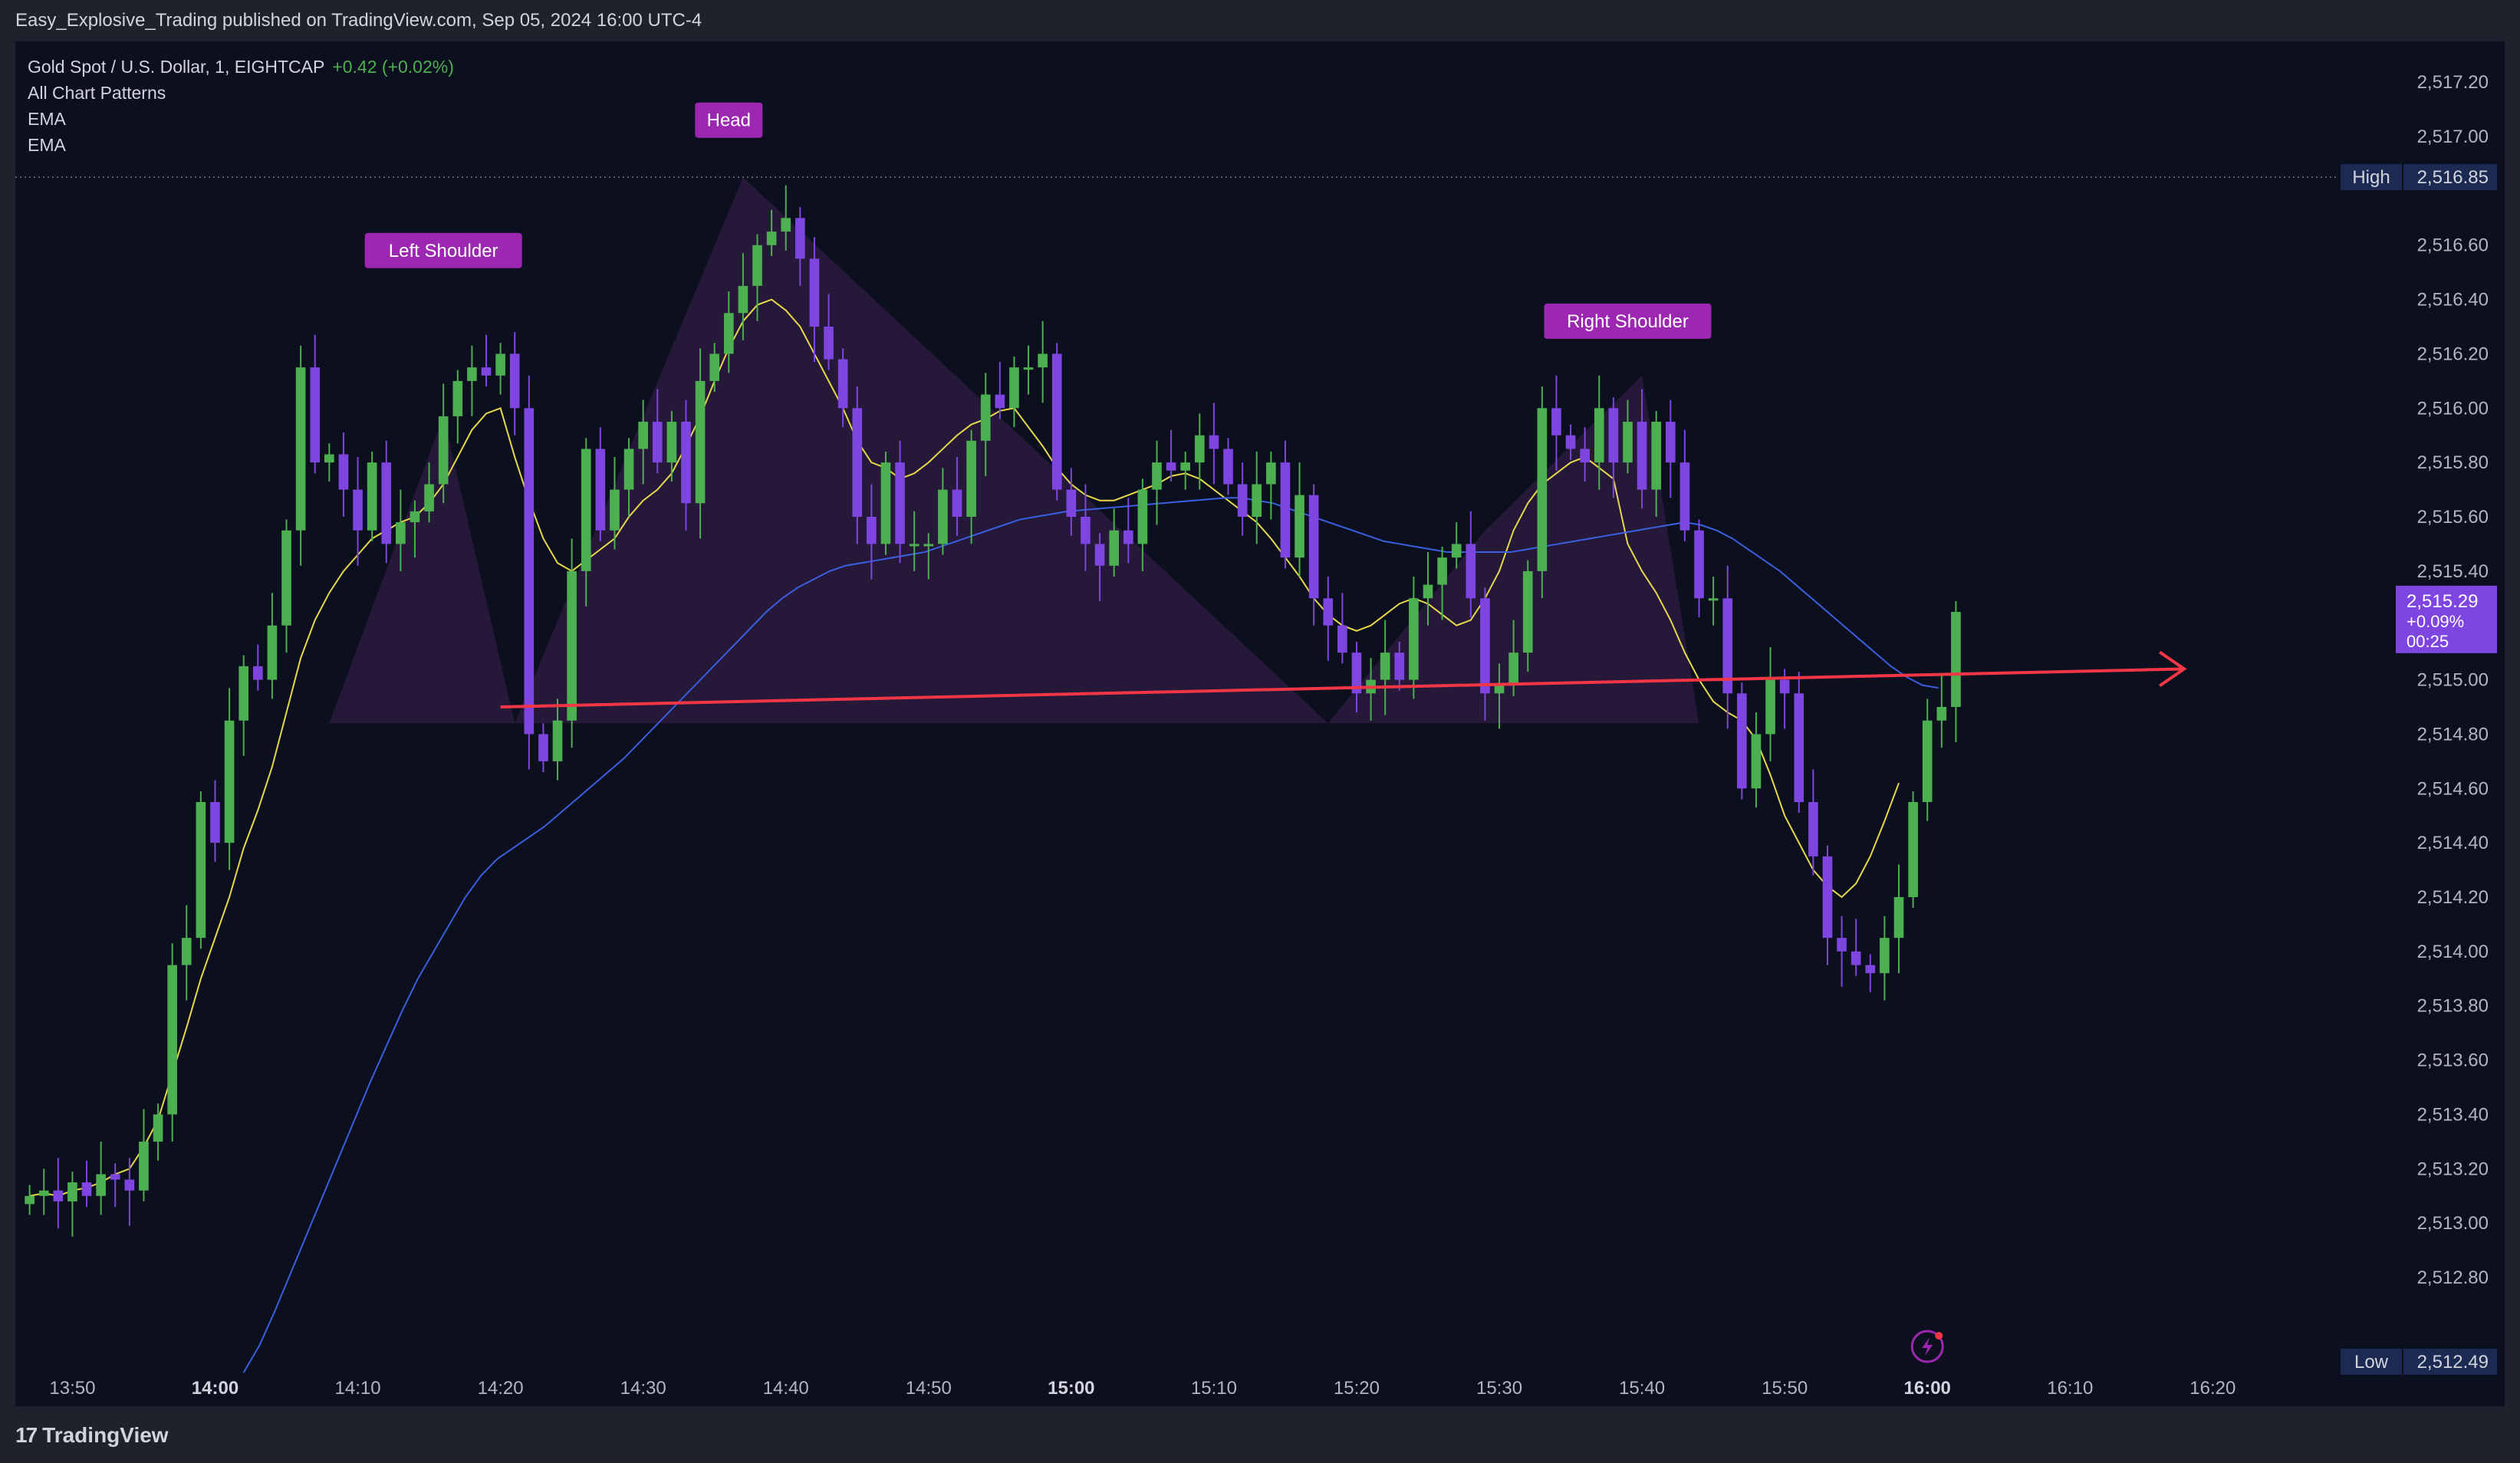 The image size is (2520, 1463). Describe the element at coordinates (1343, 679) in the screenshot. I see `neckline-layer` at that location.